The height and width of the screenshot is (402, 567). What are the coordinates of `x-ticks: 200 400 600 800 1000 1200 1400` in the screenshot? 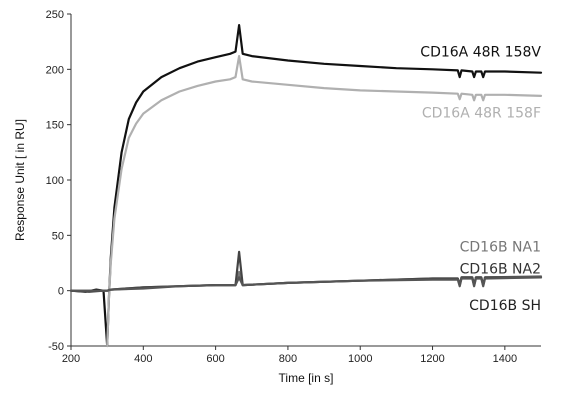 It's located at (289, 355).